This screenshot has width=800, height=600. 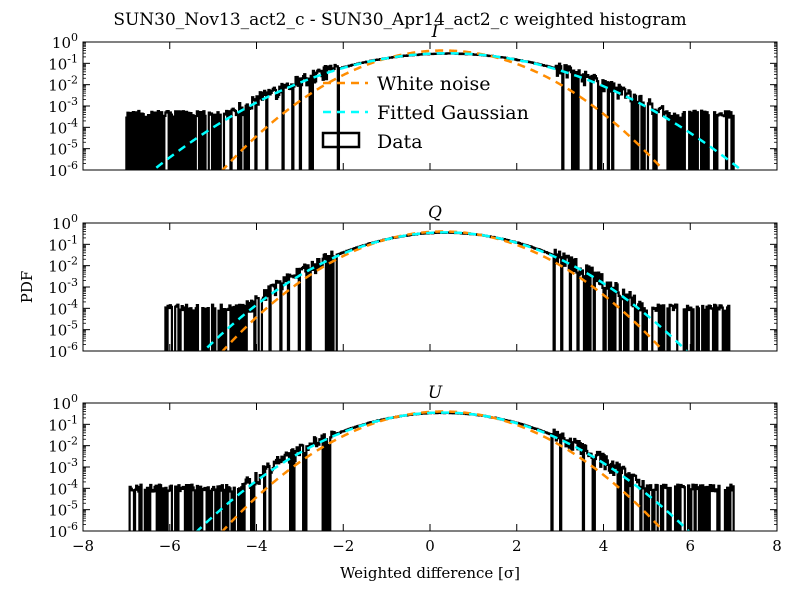 I want to click on x-tick-label: 6, so click(x=690, y=546).